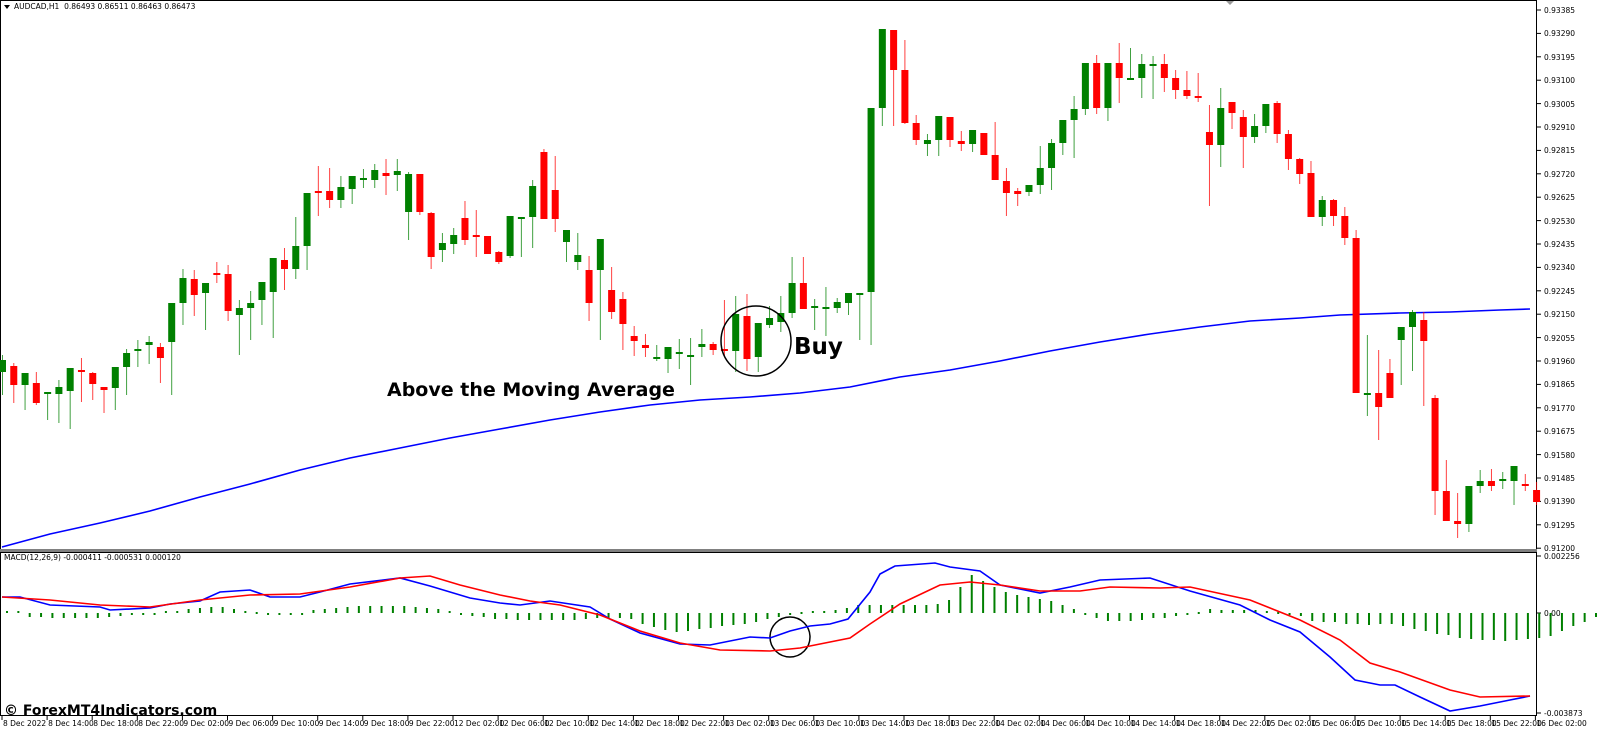 This screenshot has height=746, width=1600. Describe the element at coordinates (524, 723) in the screenshot. I see `time-tick-label: 12 Dec 06:00` at that location.